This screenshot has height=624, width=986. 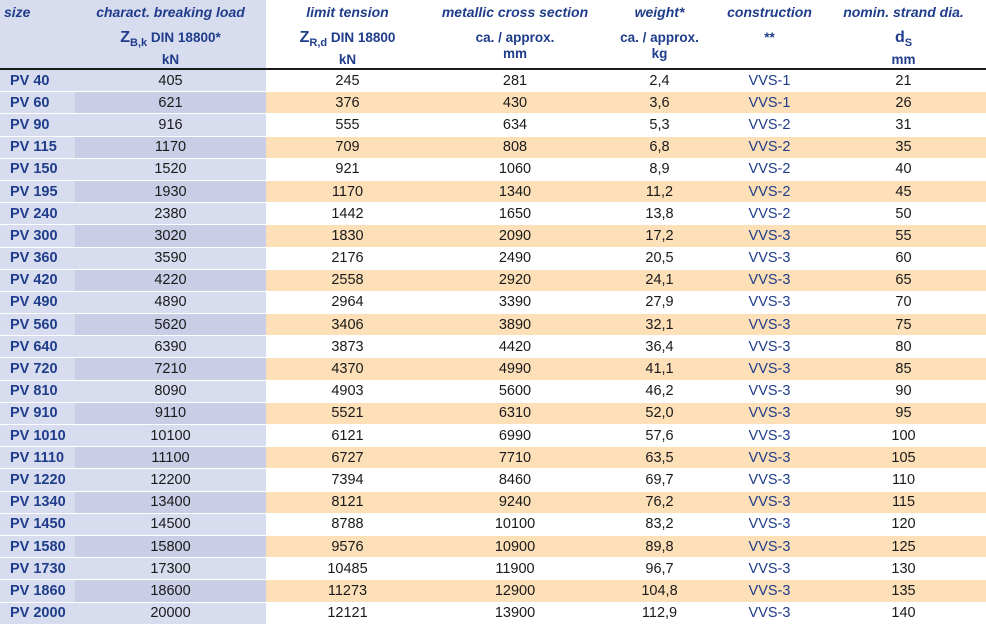 What do you see at coordinates (515, 102) in the screenshot?
I see `cell-cross-section: 430` at bounding box center [515, 102].